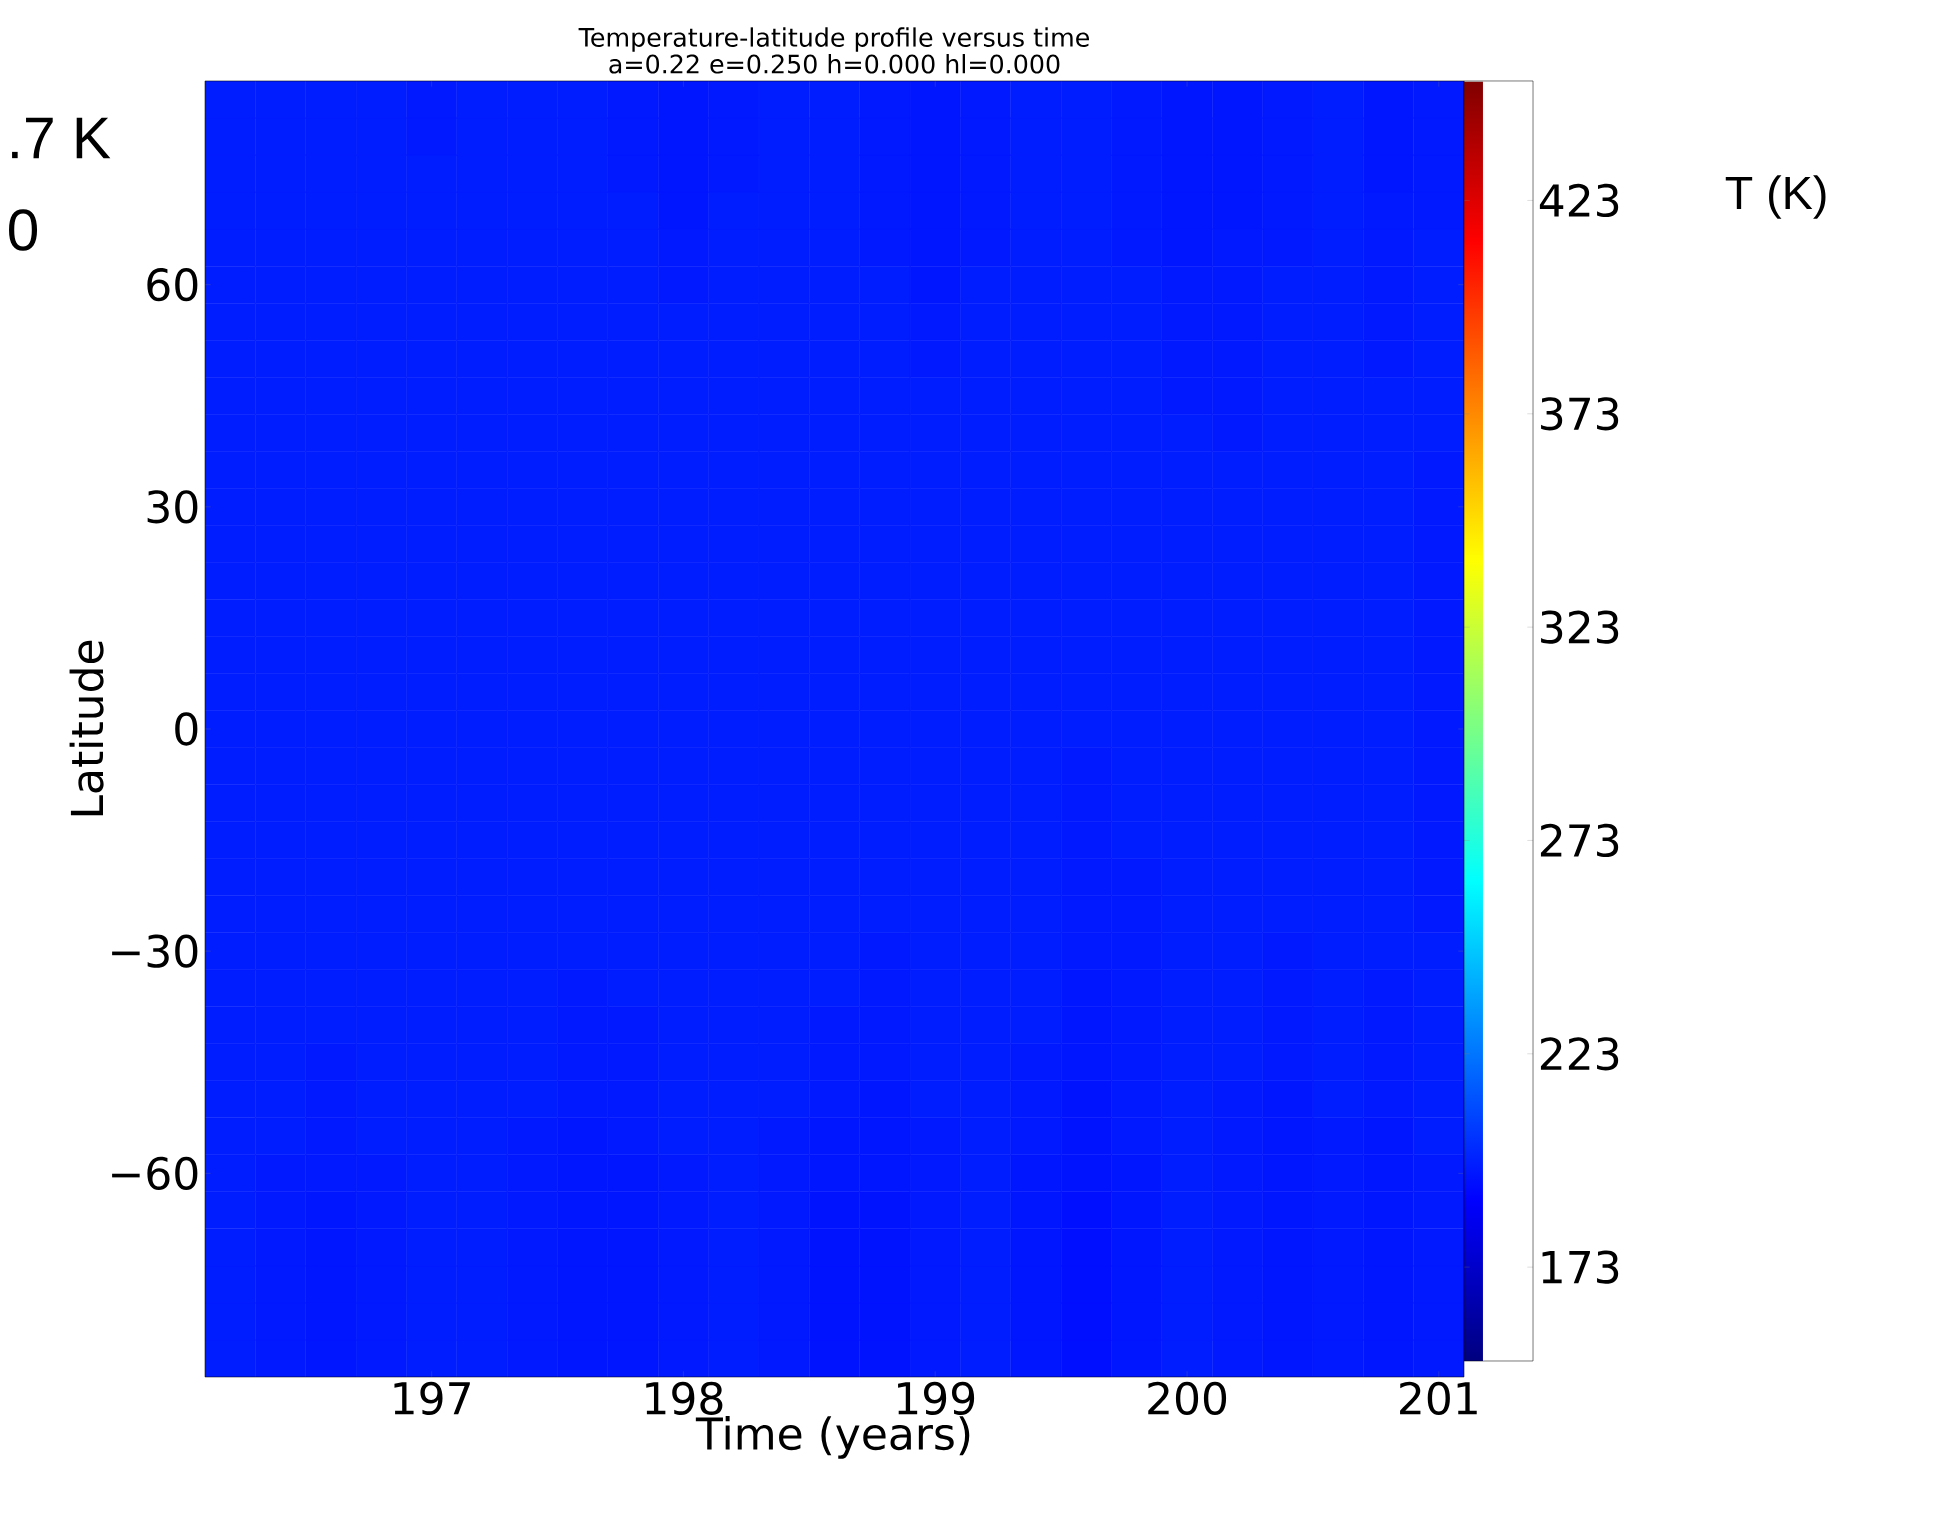 The height and width of the screenshot is (1519, 1948). What do you see at coordinates (1579, 200) in the screenshot?
I see `color-bar-label: 423` at bounding box center [1579, 200].